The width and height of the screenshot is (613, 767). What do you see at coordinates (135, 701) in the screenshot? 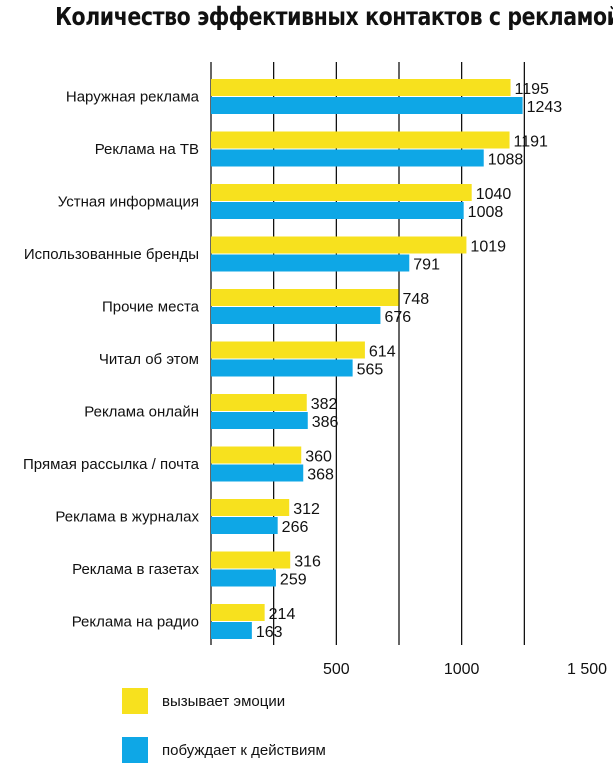
I see `legend-swatch-emotions` at bounding box center [135, 701].